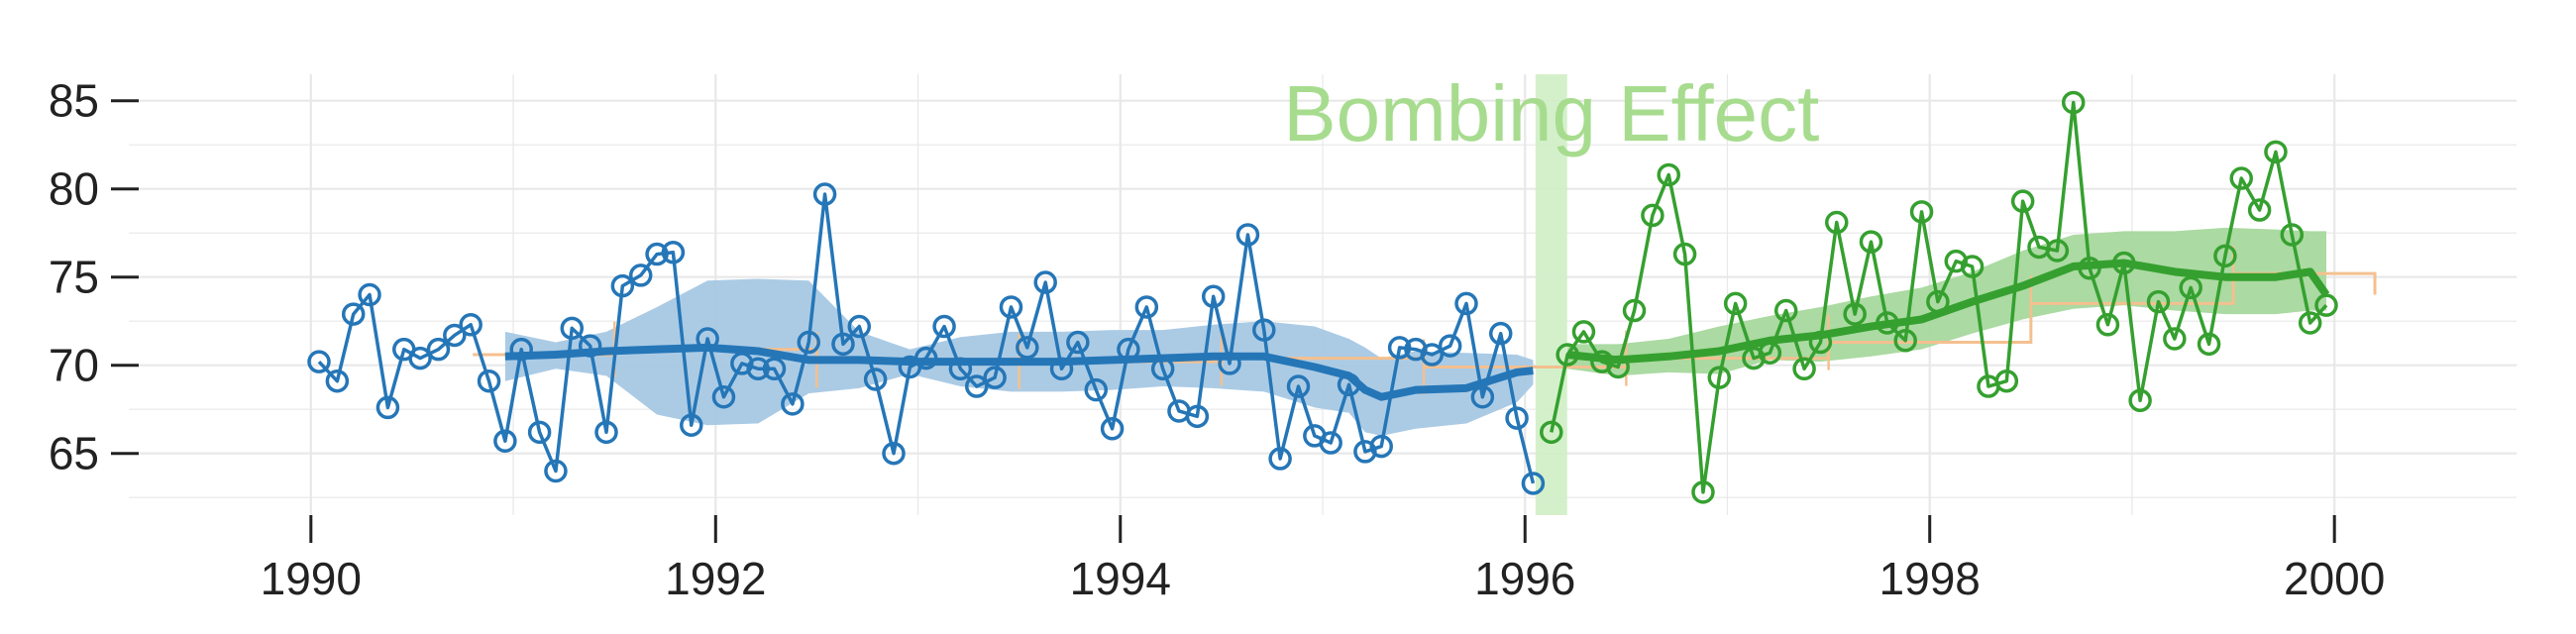 The width and height of the screenshot is (2576, 634). I want to click on x-tick-label: 1998, so click(1930, 578).